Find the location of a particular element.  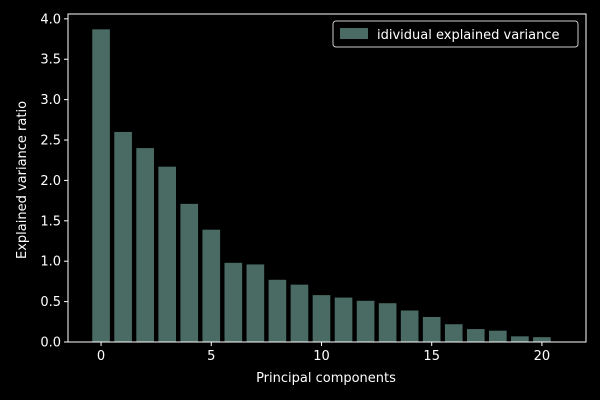

legend: idividual explained variance is located at coordinates (455, 34).